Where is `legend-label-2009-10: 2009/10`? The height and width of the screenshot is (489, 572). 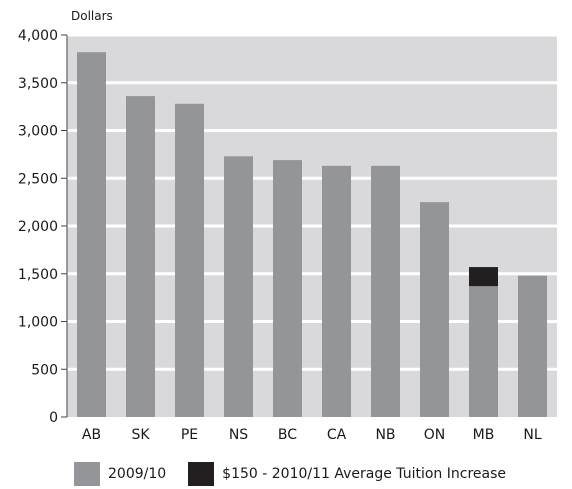
legend-label-2009-10: 2009/10 is located at coordinates (137, 474).